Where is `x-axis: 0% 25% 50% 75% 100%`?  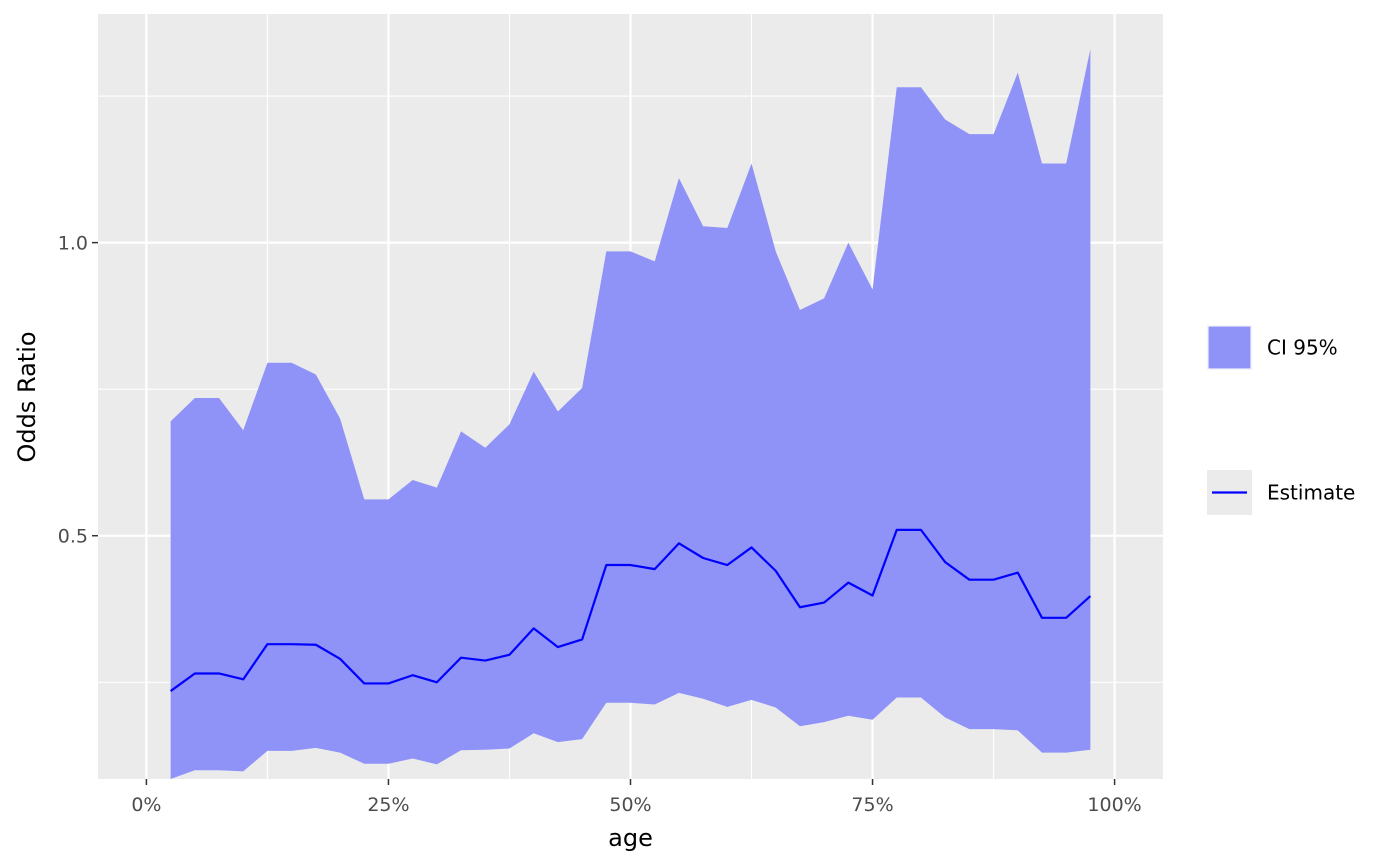 x-axis: 0% 25% 50% 75% 100% is located at coordinates (636, 797).